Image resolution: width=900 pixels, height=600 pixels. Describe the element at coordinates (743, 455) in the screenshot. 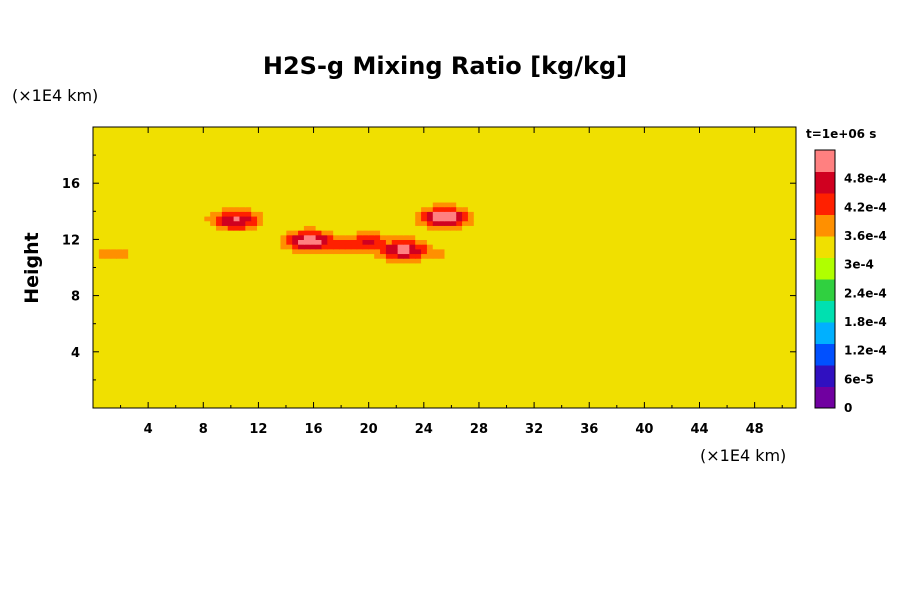

I see `x-axis-unit: (×1E4 km)` at that location.